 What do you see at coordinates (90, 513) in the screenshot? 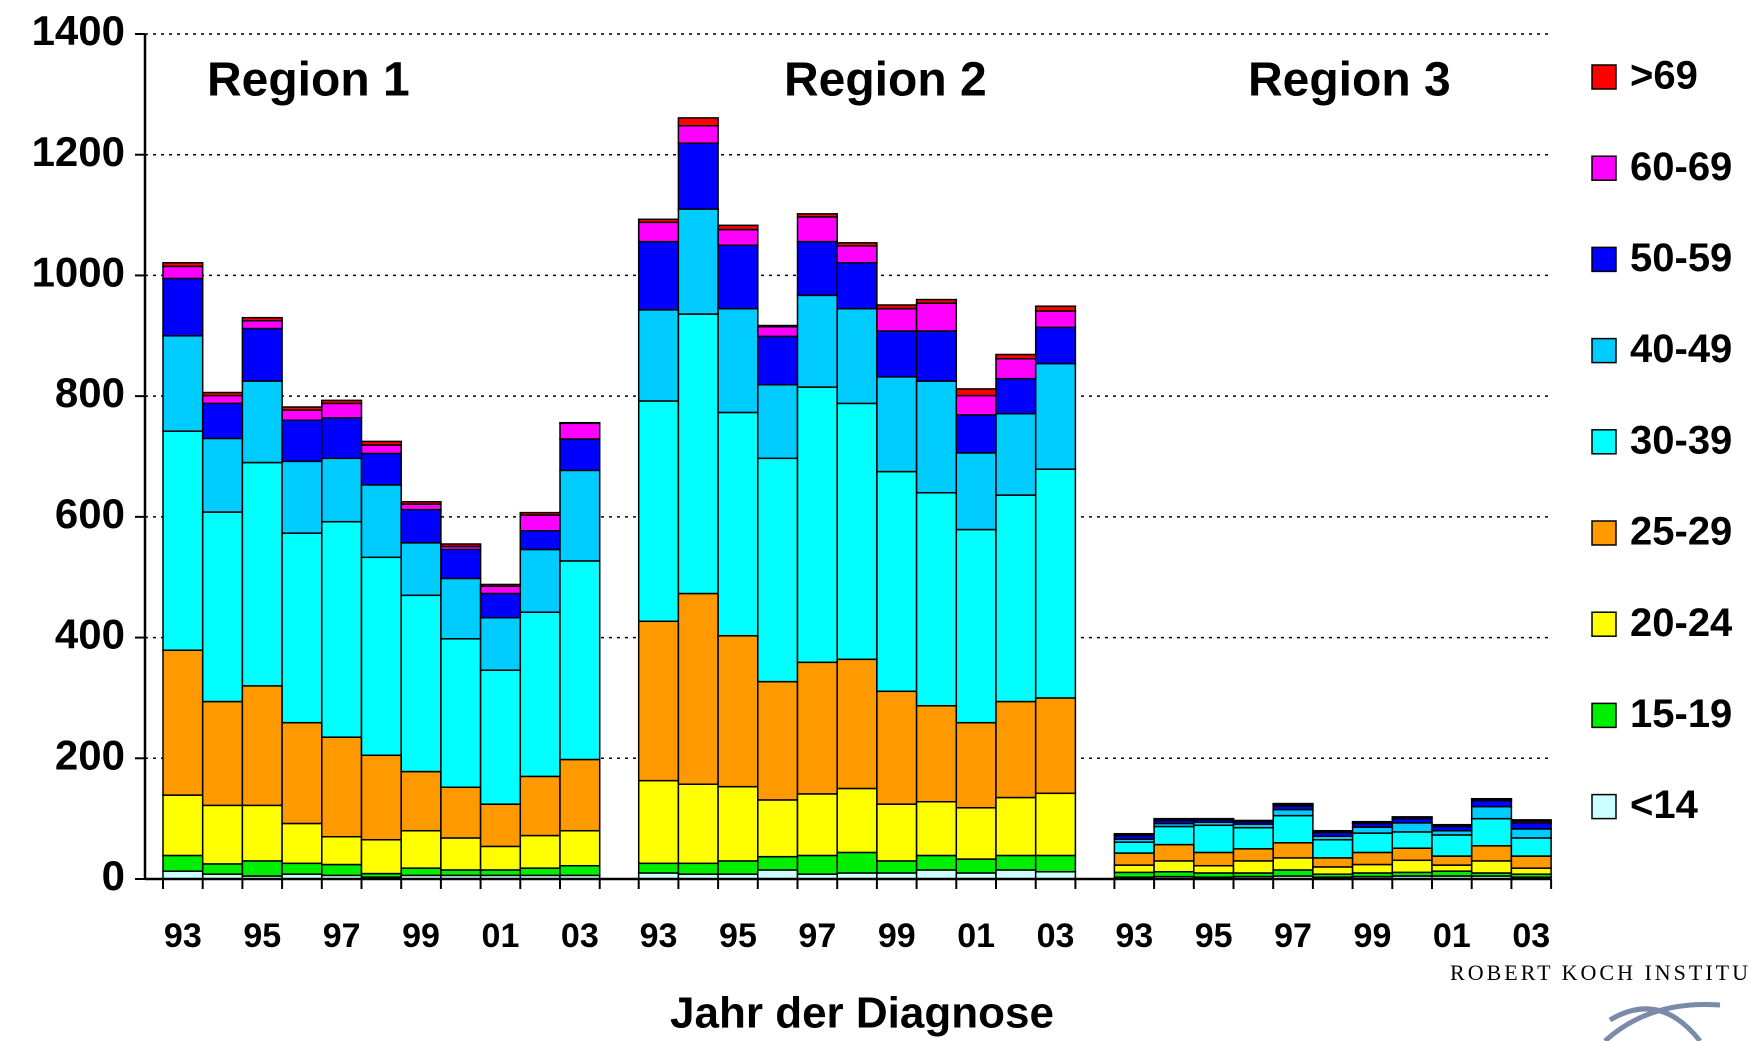
I see `y-tick-label: 600` at bounding box center [90, 513].